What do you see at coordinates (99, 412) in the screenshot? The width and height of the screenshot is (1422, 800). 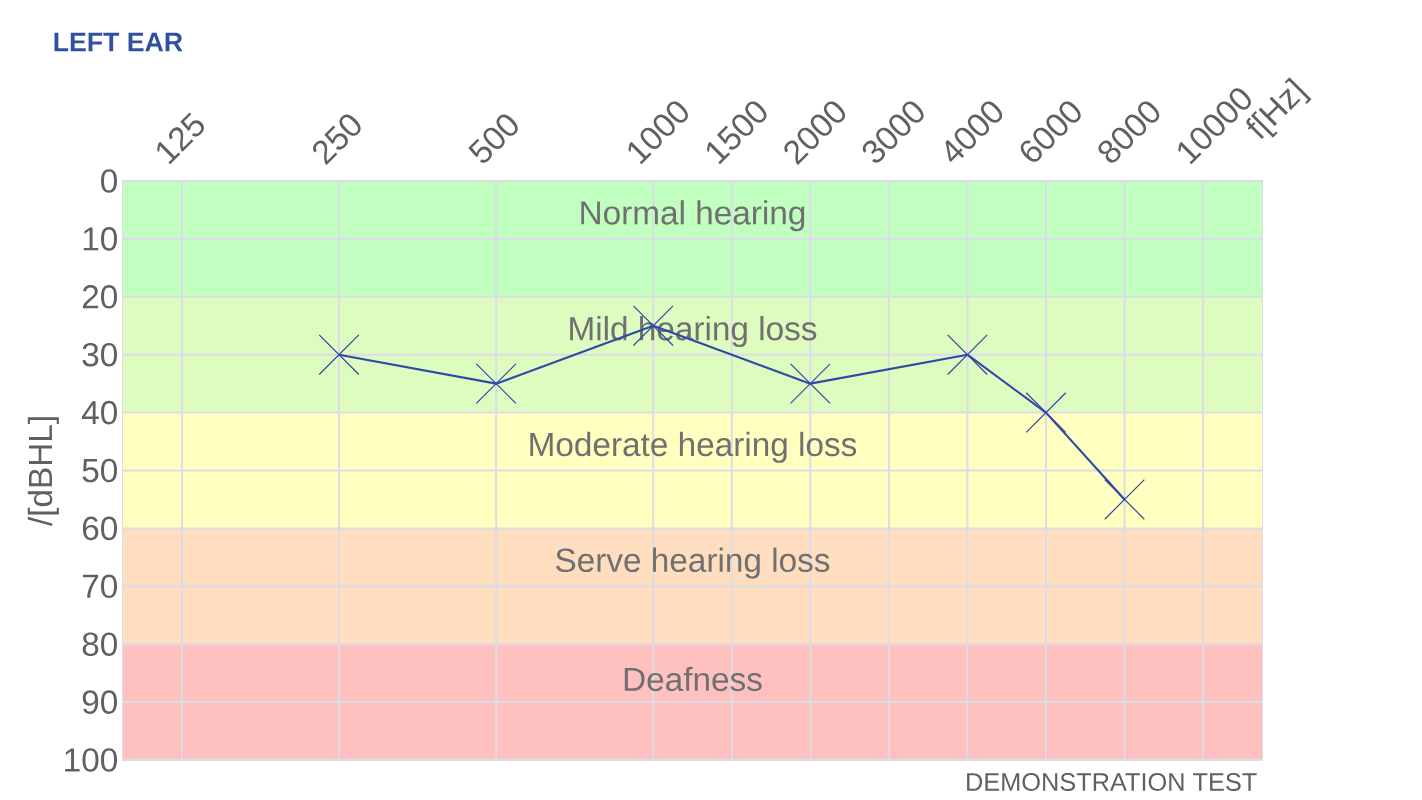 I see `y-tick-label: 40` at bounding box center [99, 412].